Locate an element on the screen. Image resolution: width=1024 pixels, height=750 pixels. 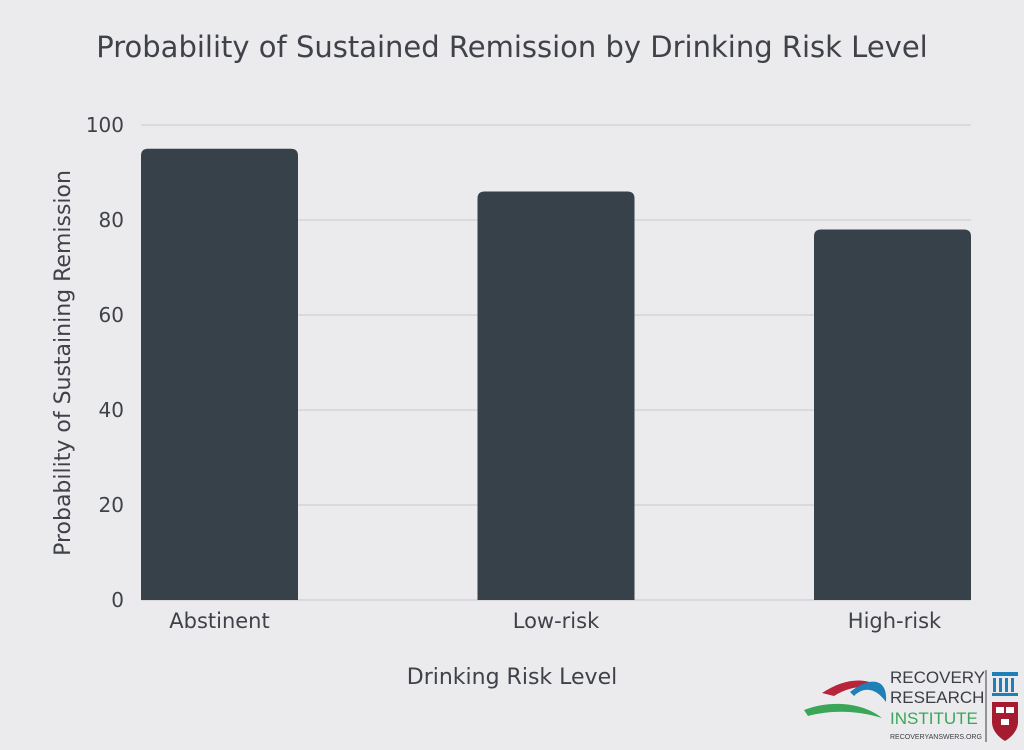
logo-line1: RECOVERY is located at coordinates (937, 677).